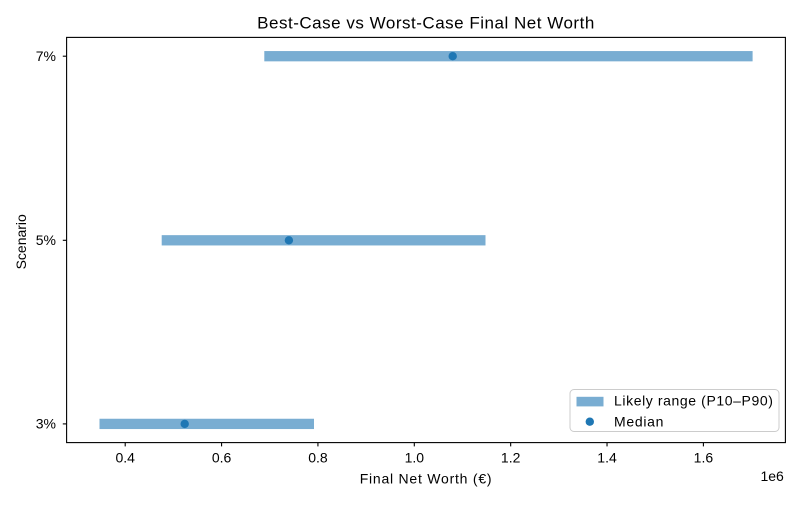 The height and width of the screenshot is (505, 800). Describe the element at coordinates (704, 458) in the screenshot. I see `svg-text: 1.6` at that location.